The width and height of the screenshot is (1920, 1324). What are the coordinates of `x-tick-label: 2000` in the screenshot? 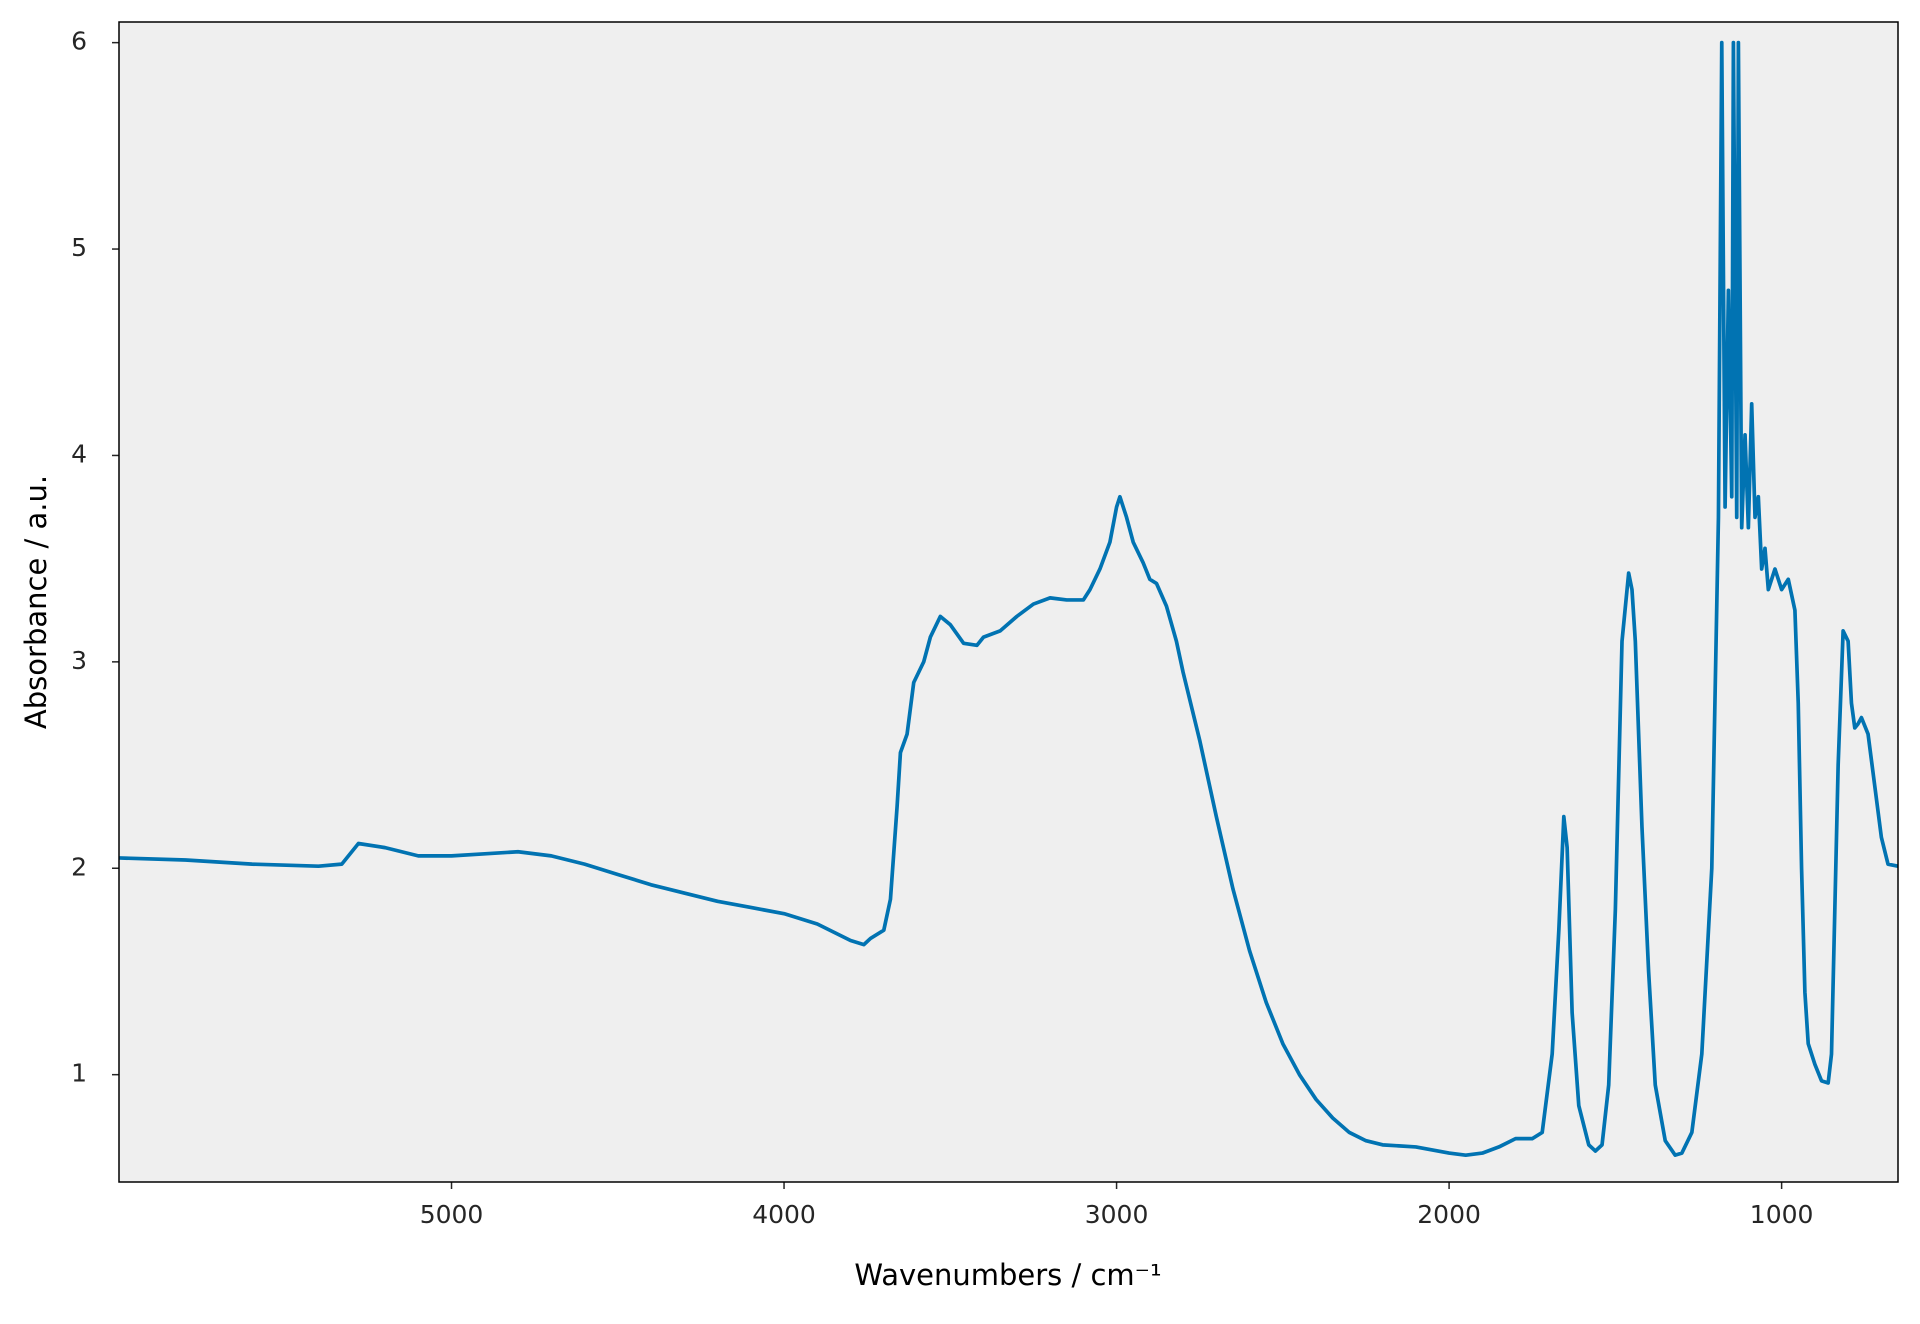 It's located at (1449, 1214).